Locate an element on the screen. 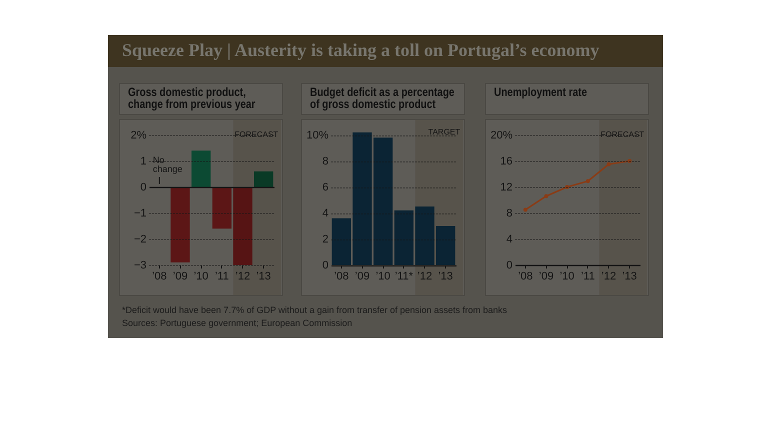  y-tick-label: 1 is located at coordinates (143, 162).